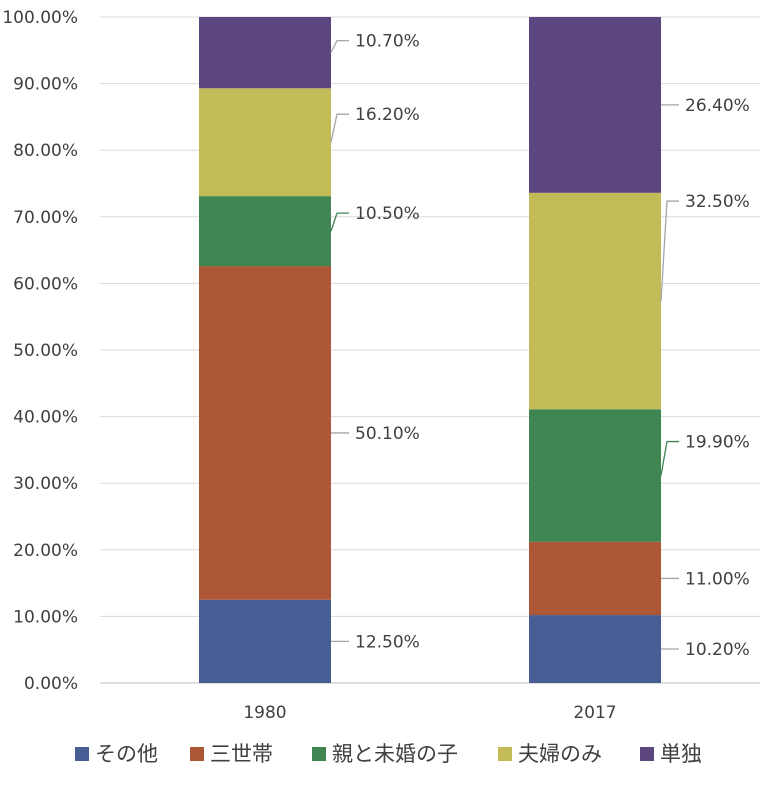 Image resolution: width=780 pixels, height=790 pixels. What do you see at coordinates (560, 754) in the screenshot?
I see `legend-label: 夫婦のみ` at bounding box center [560, 754].